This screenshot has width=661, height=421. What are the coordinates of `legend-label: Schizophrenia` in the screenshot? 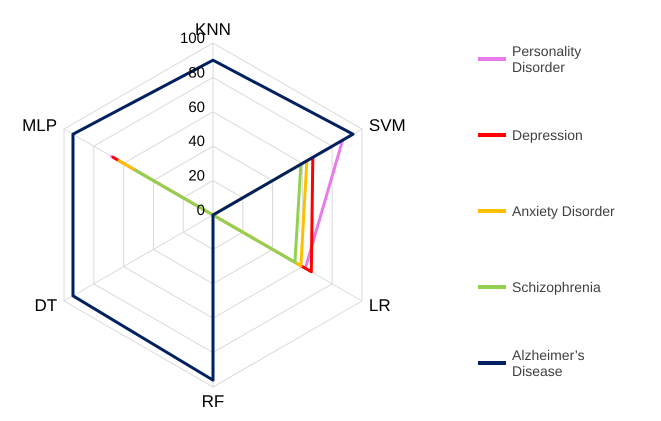 It's located at (557, 286).